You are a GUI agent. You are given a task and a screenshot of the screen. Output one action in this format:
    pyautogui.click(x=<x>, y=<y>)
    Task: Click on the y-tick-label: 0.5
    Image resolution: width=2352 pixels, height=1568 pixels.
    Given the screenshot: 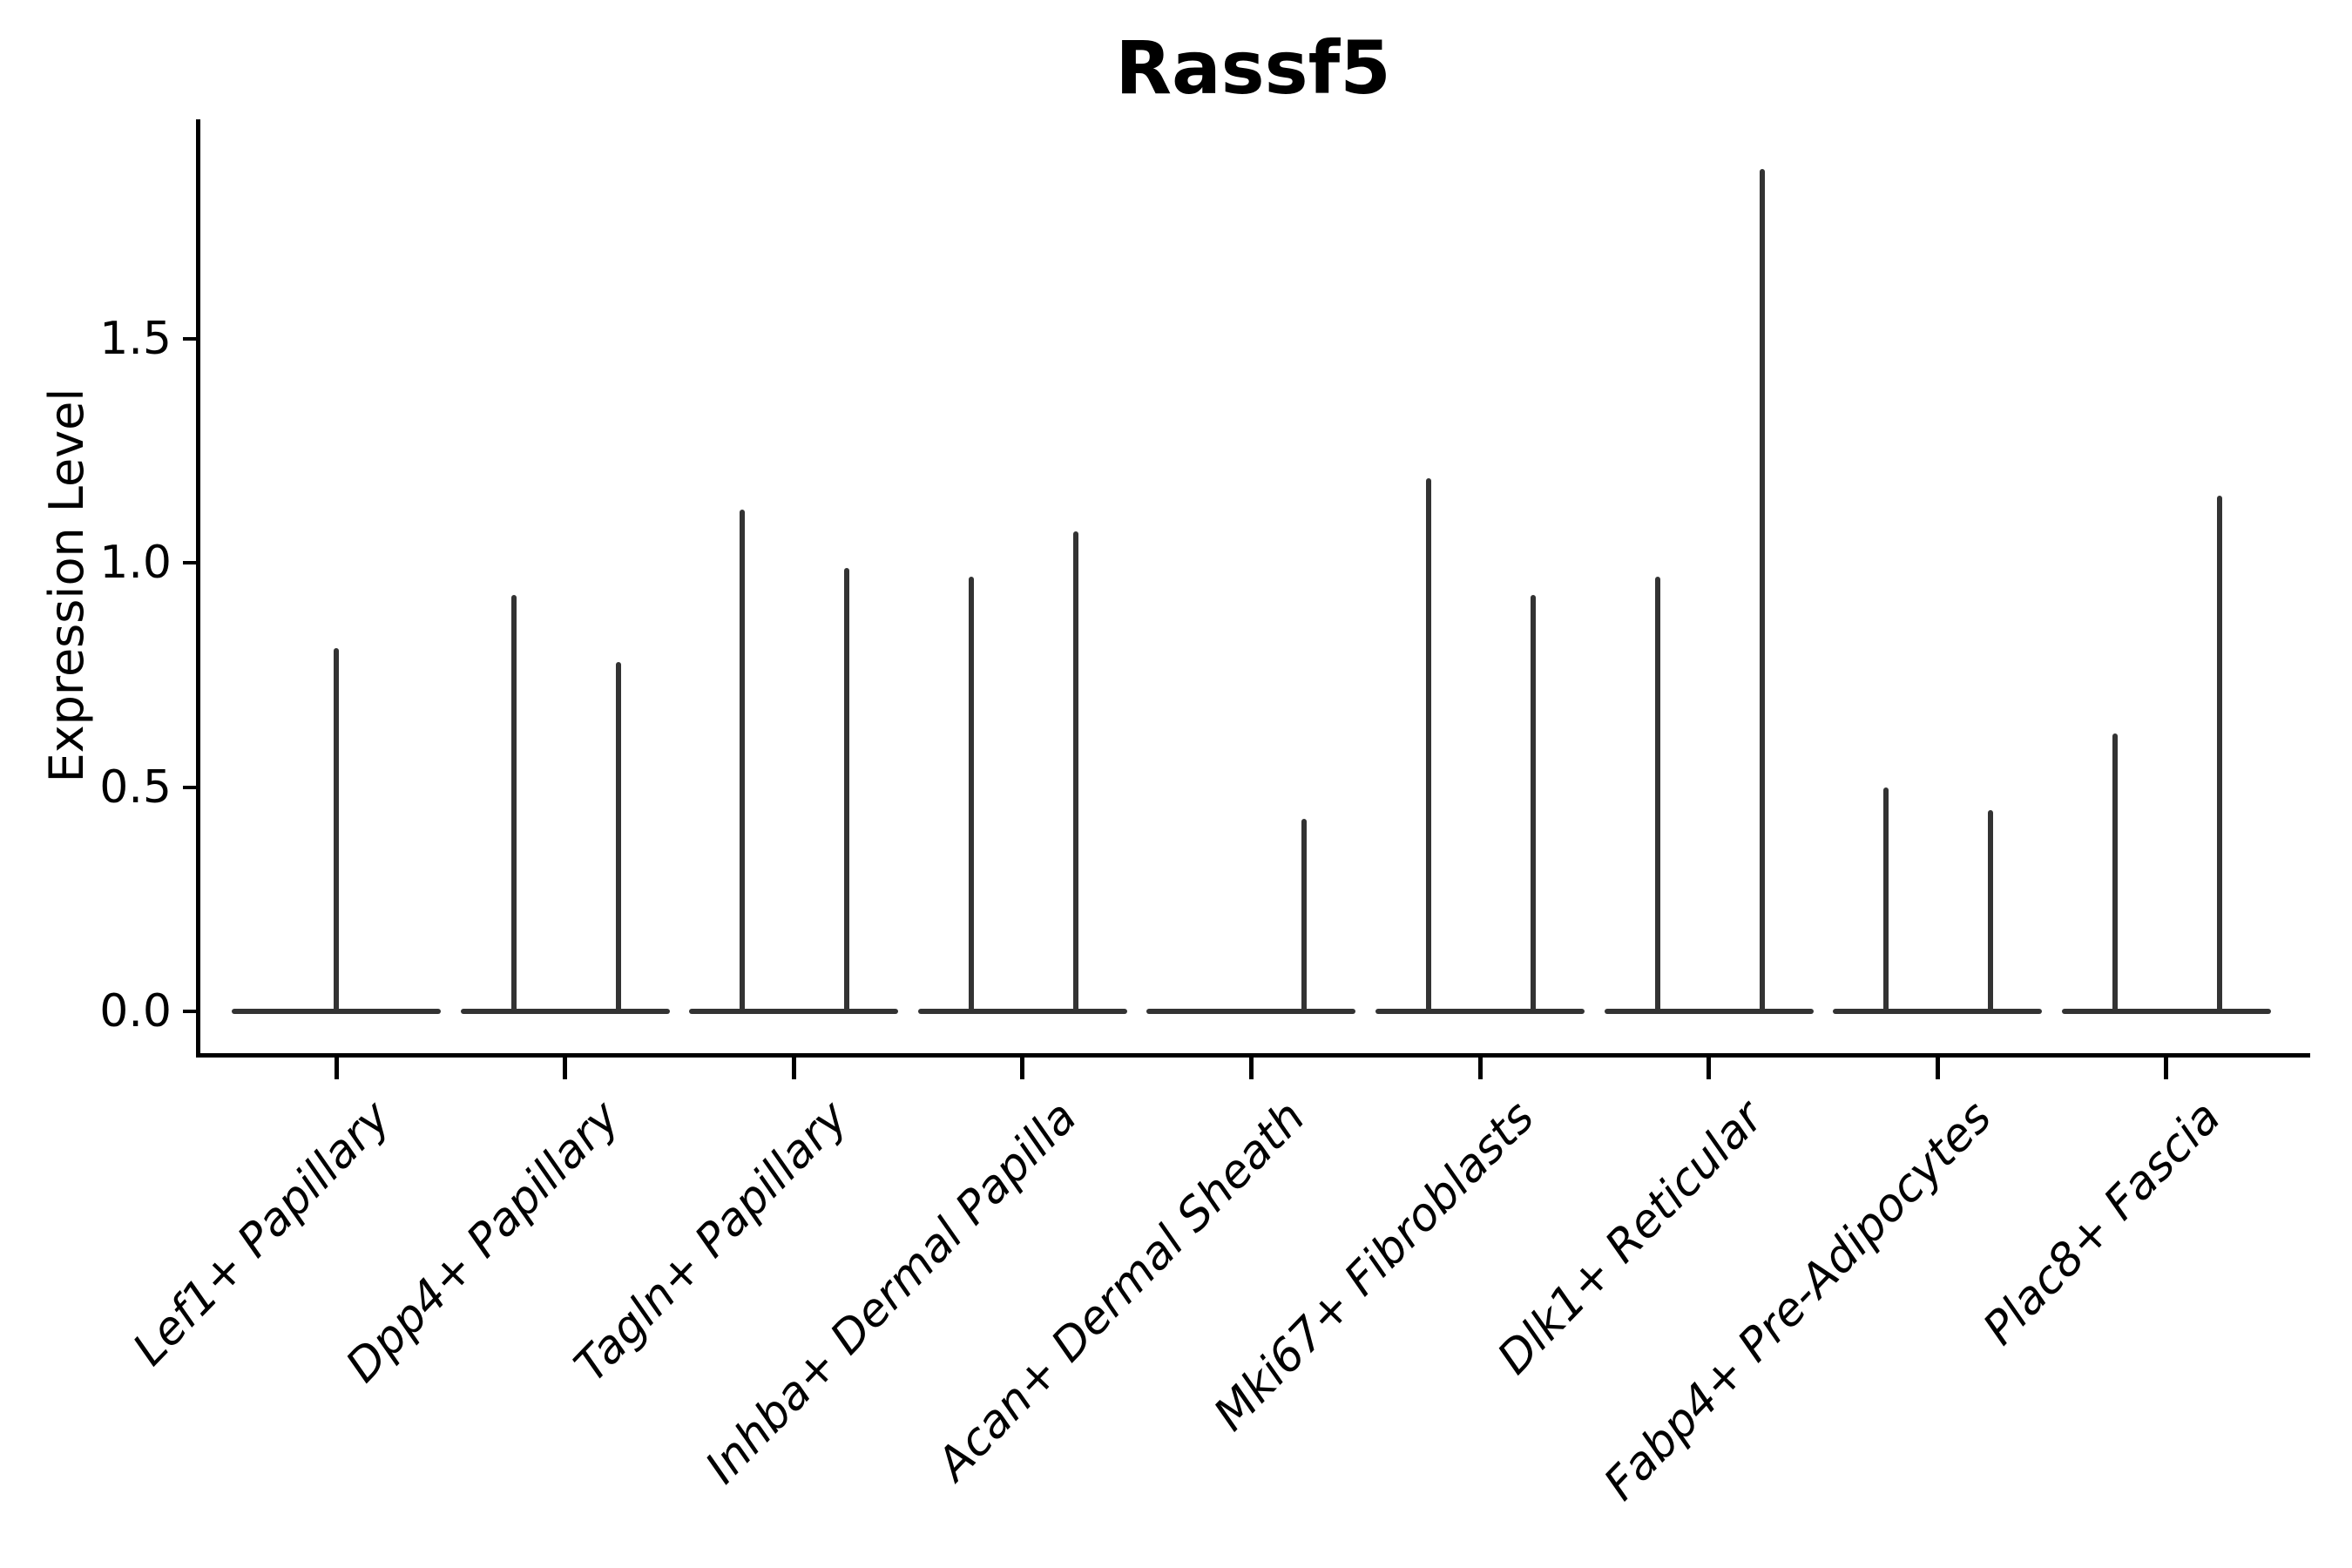 What is the action you would take?
    pyautogui.click(x=135, y=787)
    